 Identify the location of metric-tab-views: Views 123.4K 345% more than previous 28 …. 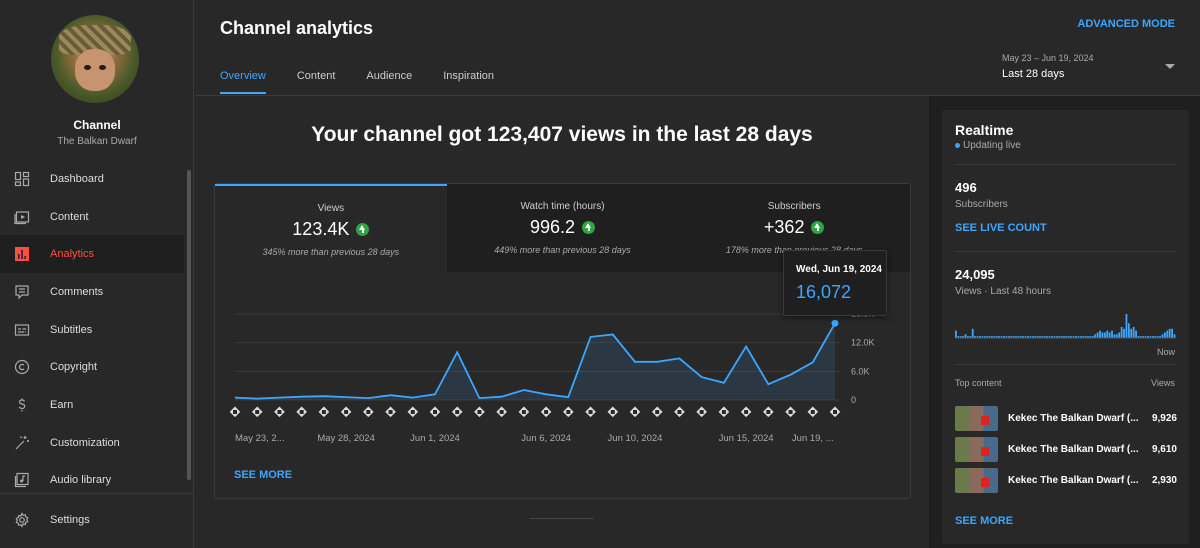
(331, 228).